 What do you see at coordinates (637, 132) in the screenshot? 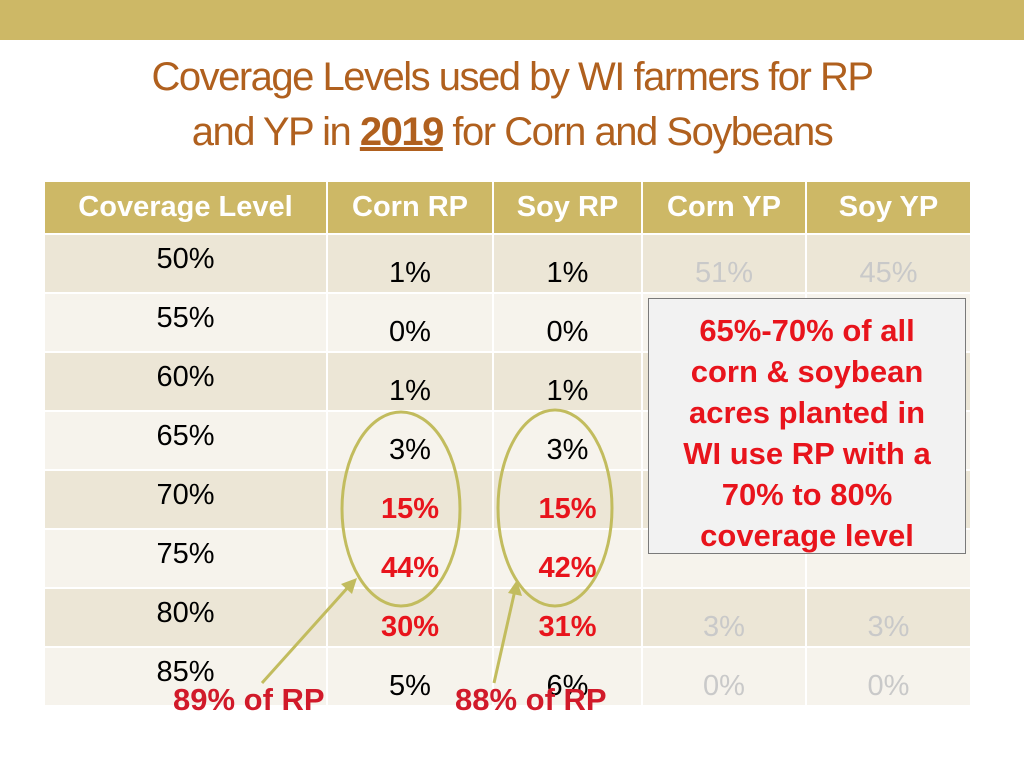
I see `title-line-2-suffix: for Corn and Soybeans` at bounding box center [637, 132].